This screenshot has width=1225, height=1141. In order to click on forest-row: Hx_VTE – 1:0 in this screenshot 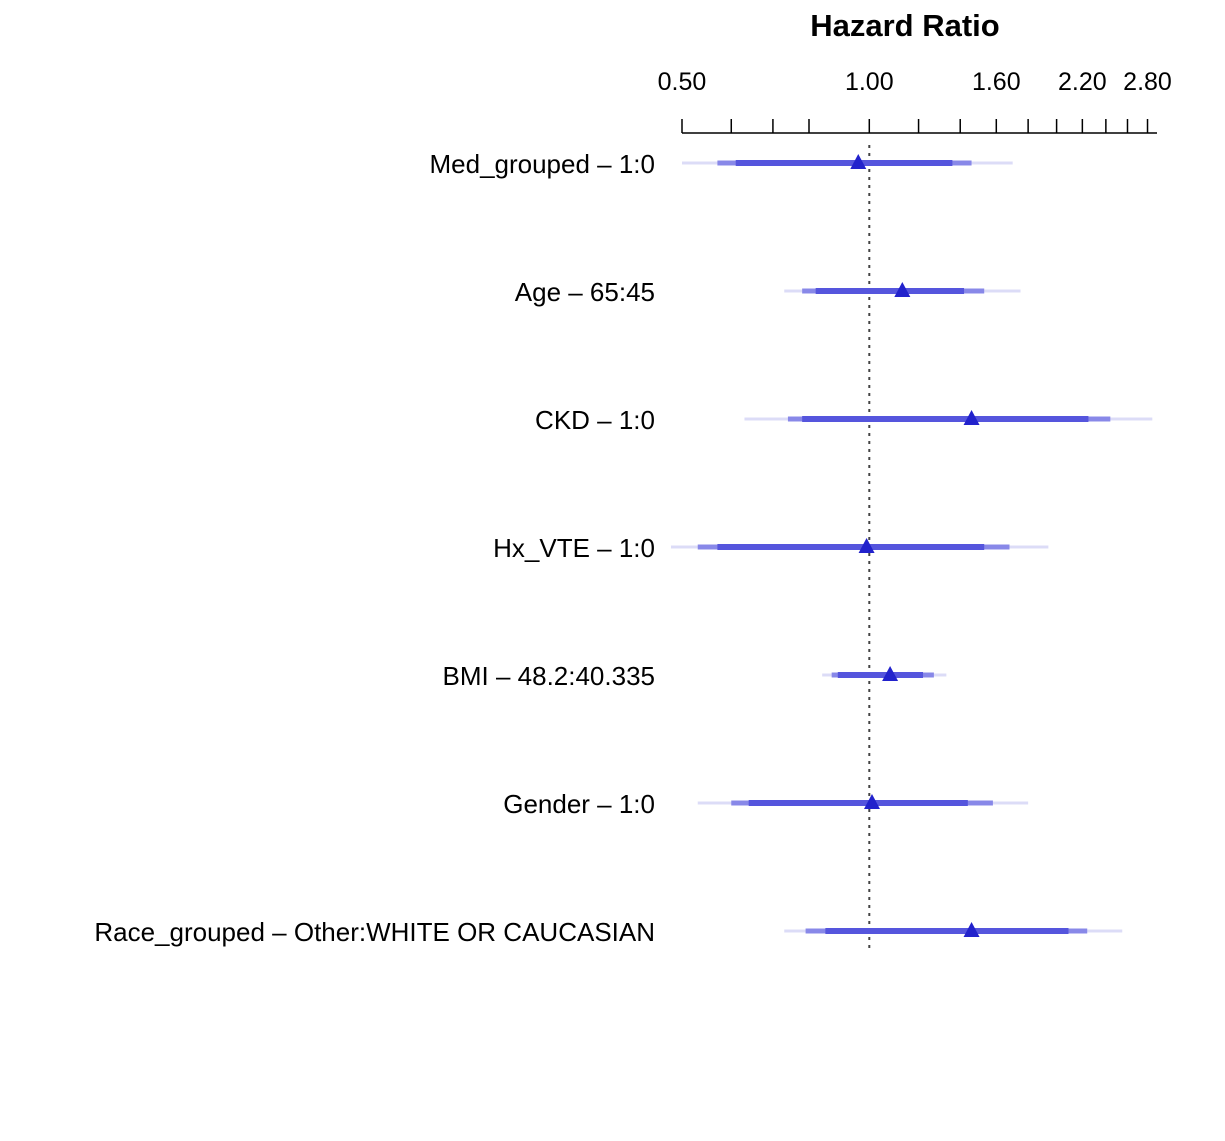, I will do `click(771, 548)`.